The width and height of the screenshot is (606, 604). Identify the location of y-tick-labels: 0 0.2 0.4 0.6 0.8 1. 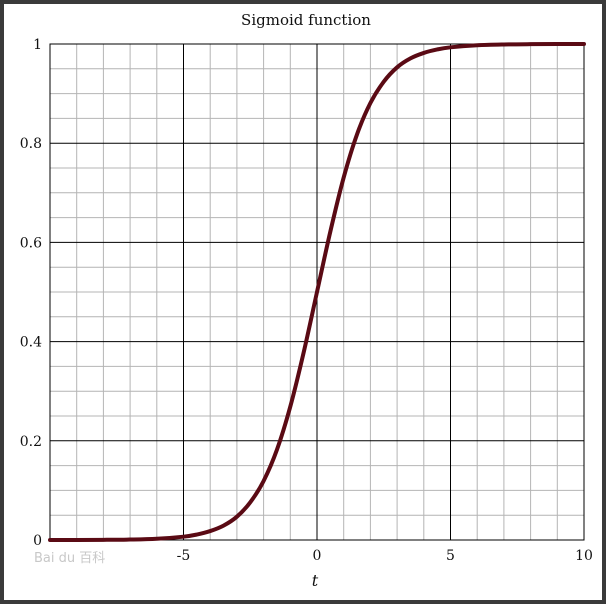
(31, 293).